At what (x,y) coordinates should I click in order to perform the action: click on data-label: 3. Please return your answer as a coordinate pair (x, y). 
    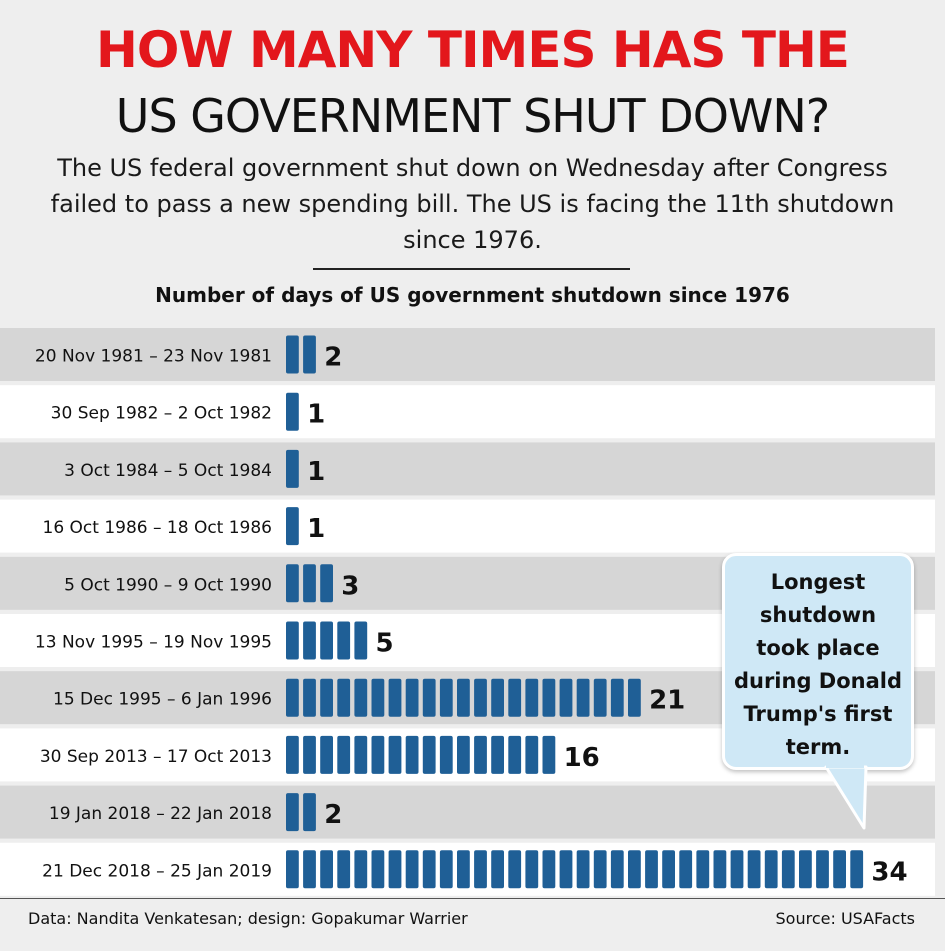
    Looking at the image, I should click on (350, 586).